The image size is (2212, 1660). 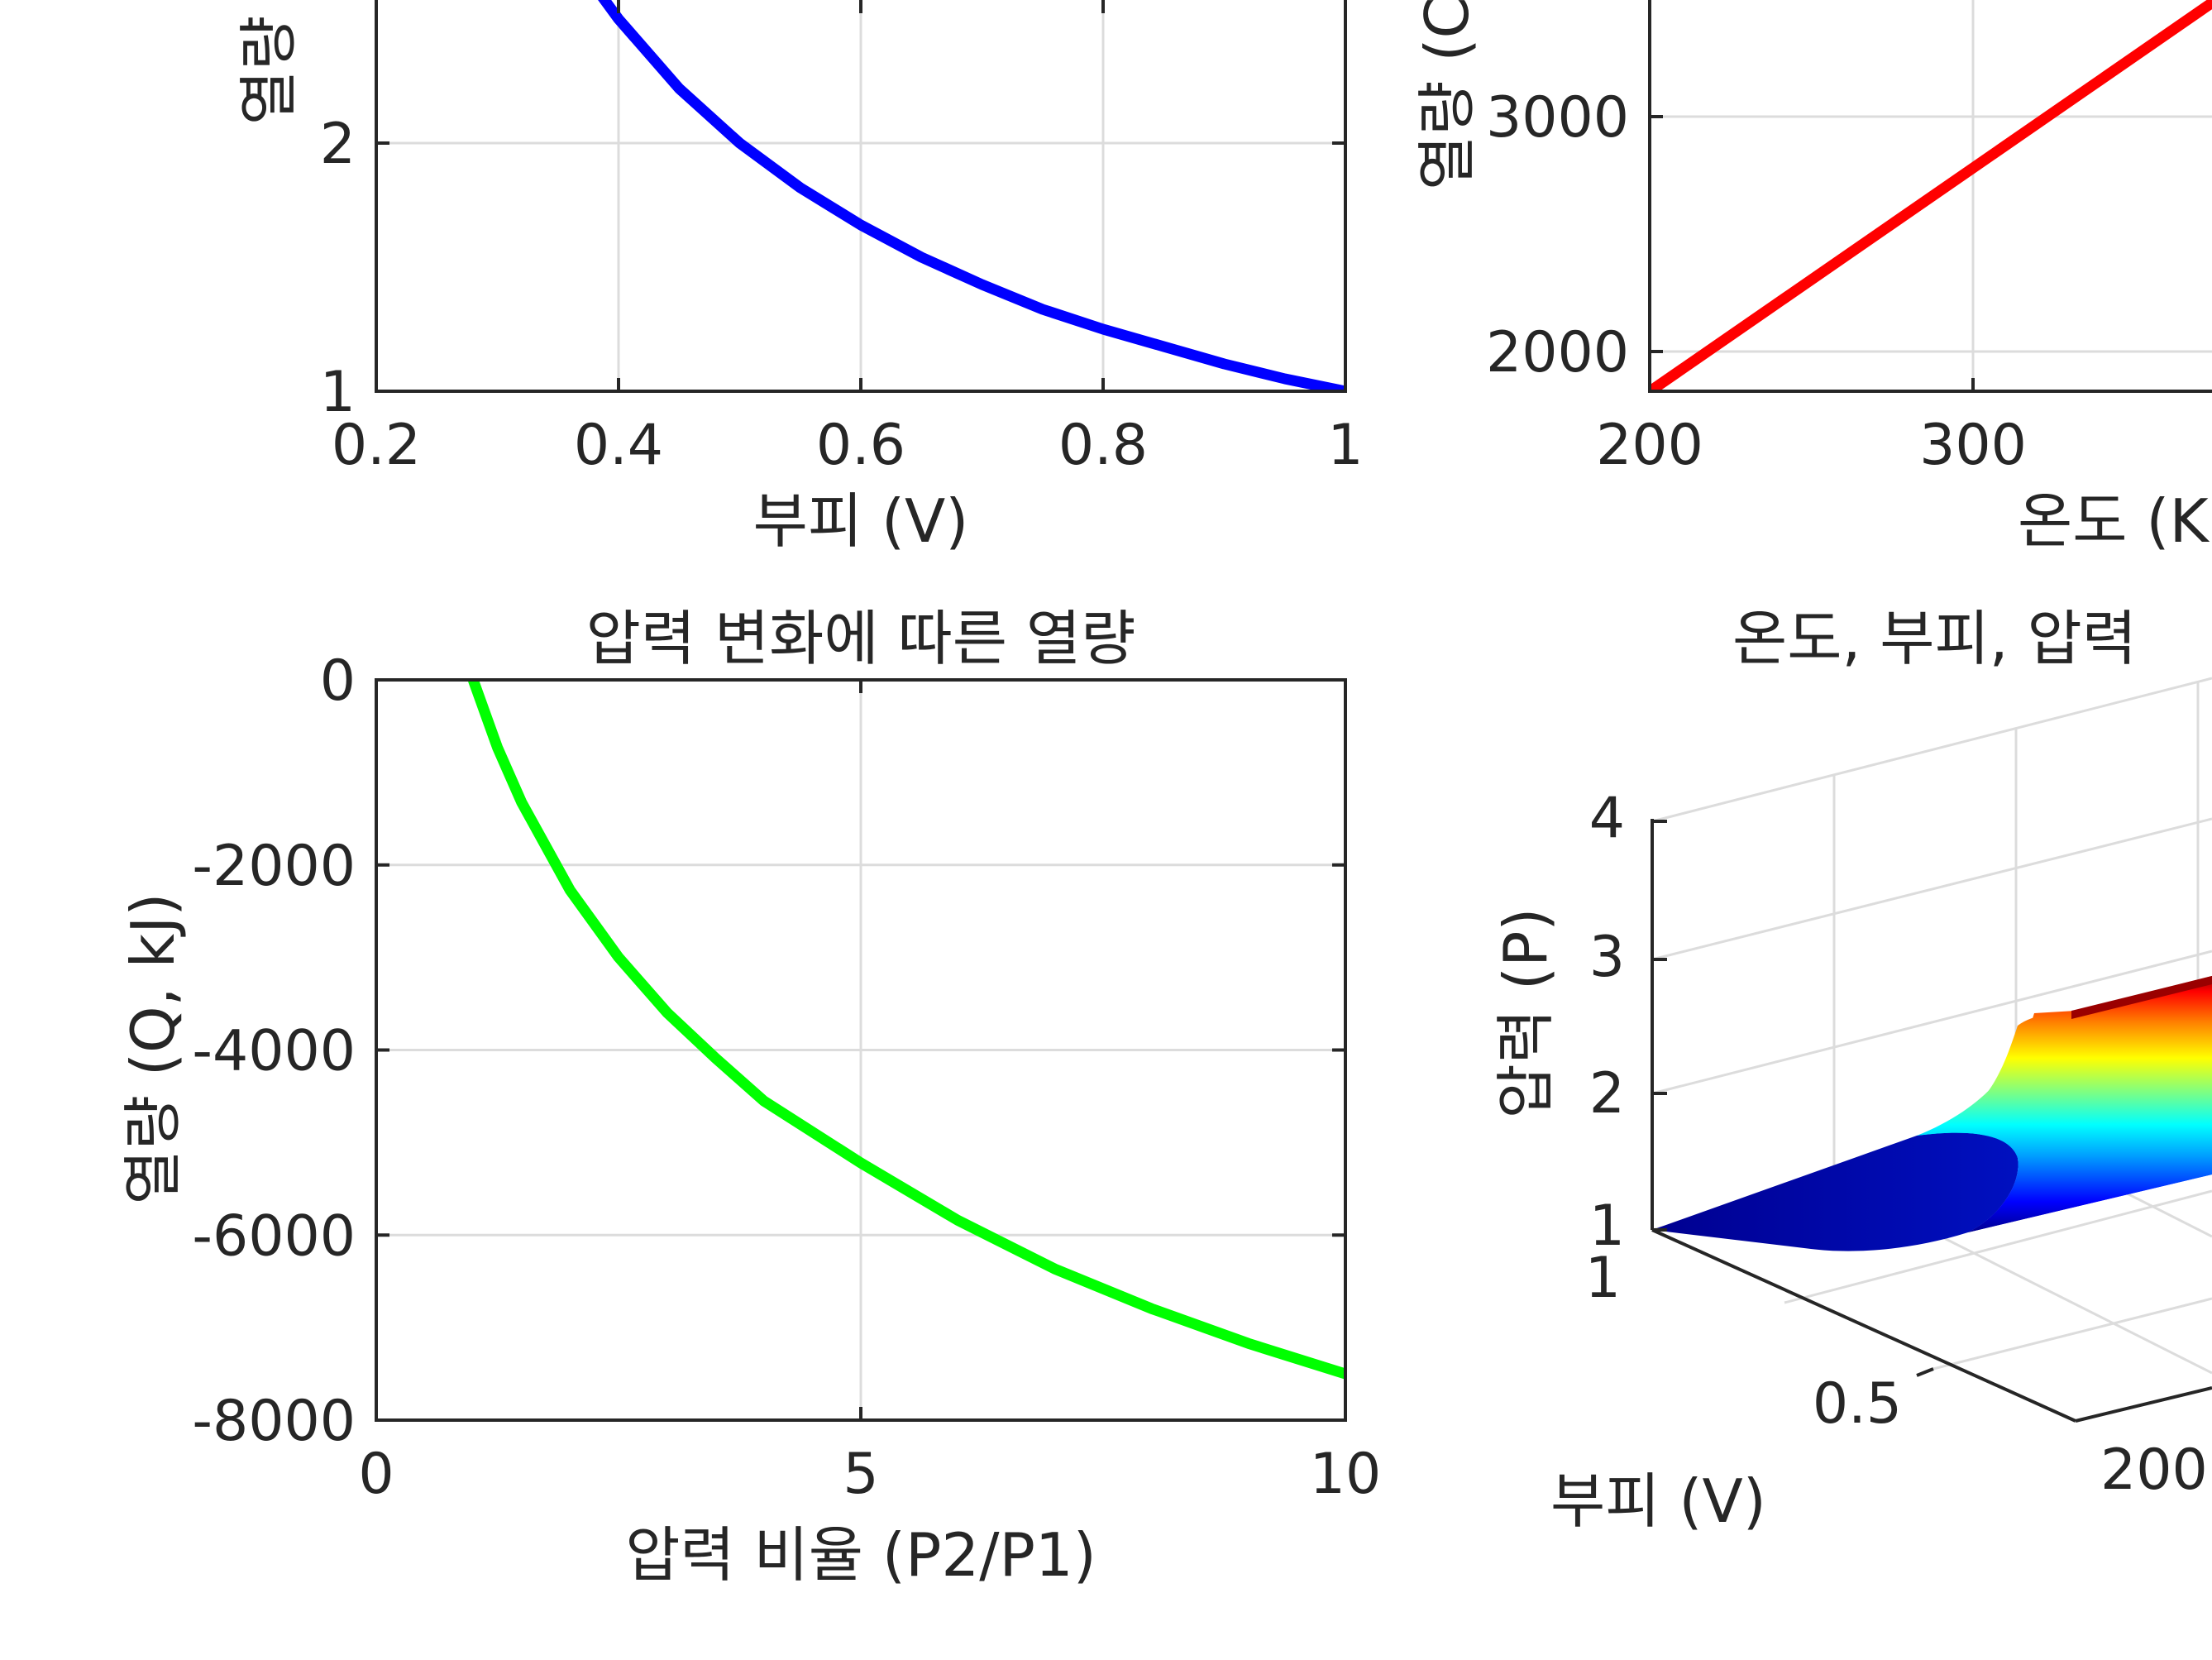 What do you see at coordinates (269, 70) in the screenshot?
I see `y-axis-label: 열량` at bounding box center [269, 70].